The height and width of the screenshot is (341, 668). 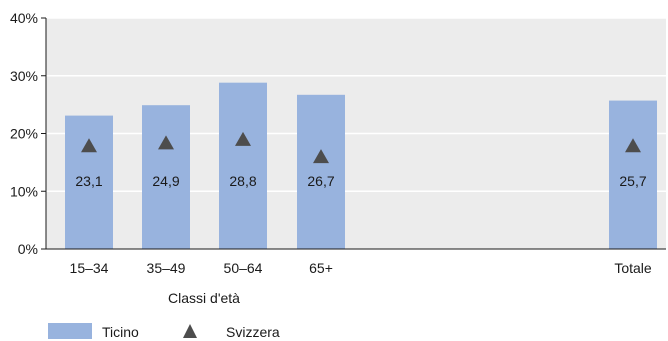 What do you see at coordinates (164, 331) in the screenshot?
I see `legend: Ticino Svizzera` at bounding box center [164, 331].